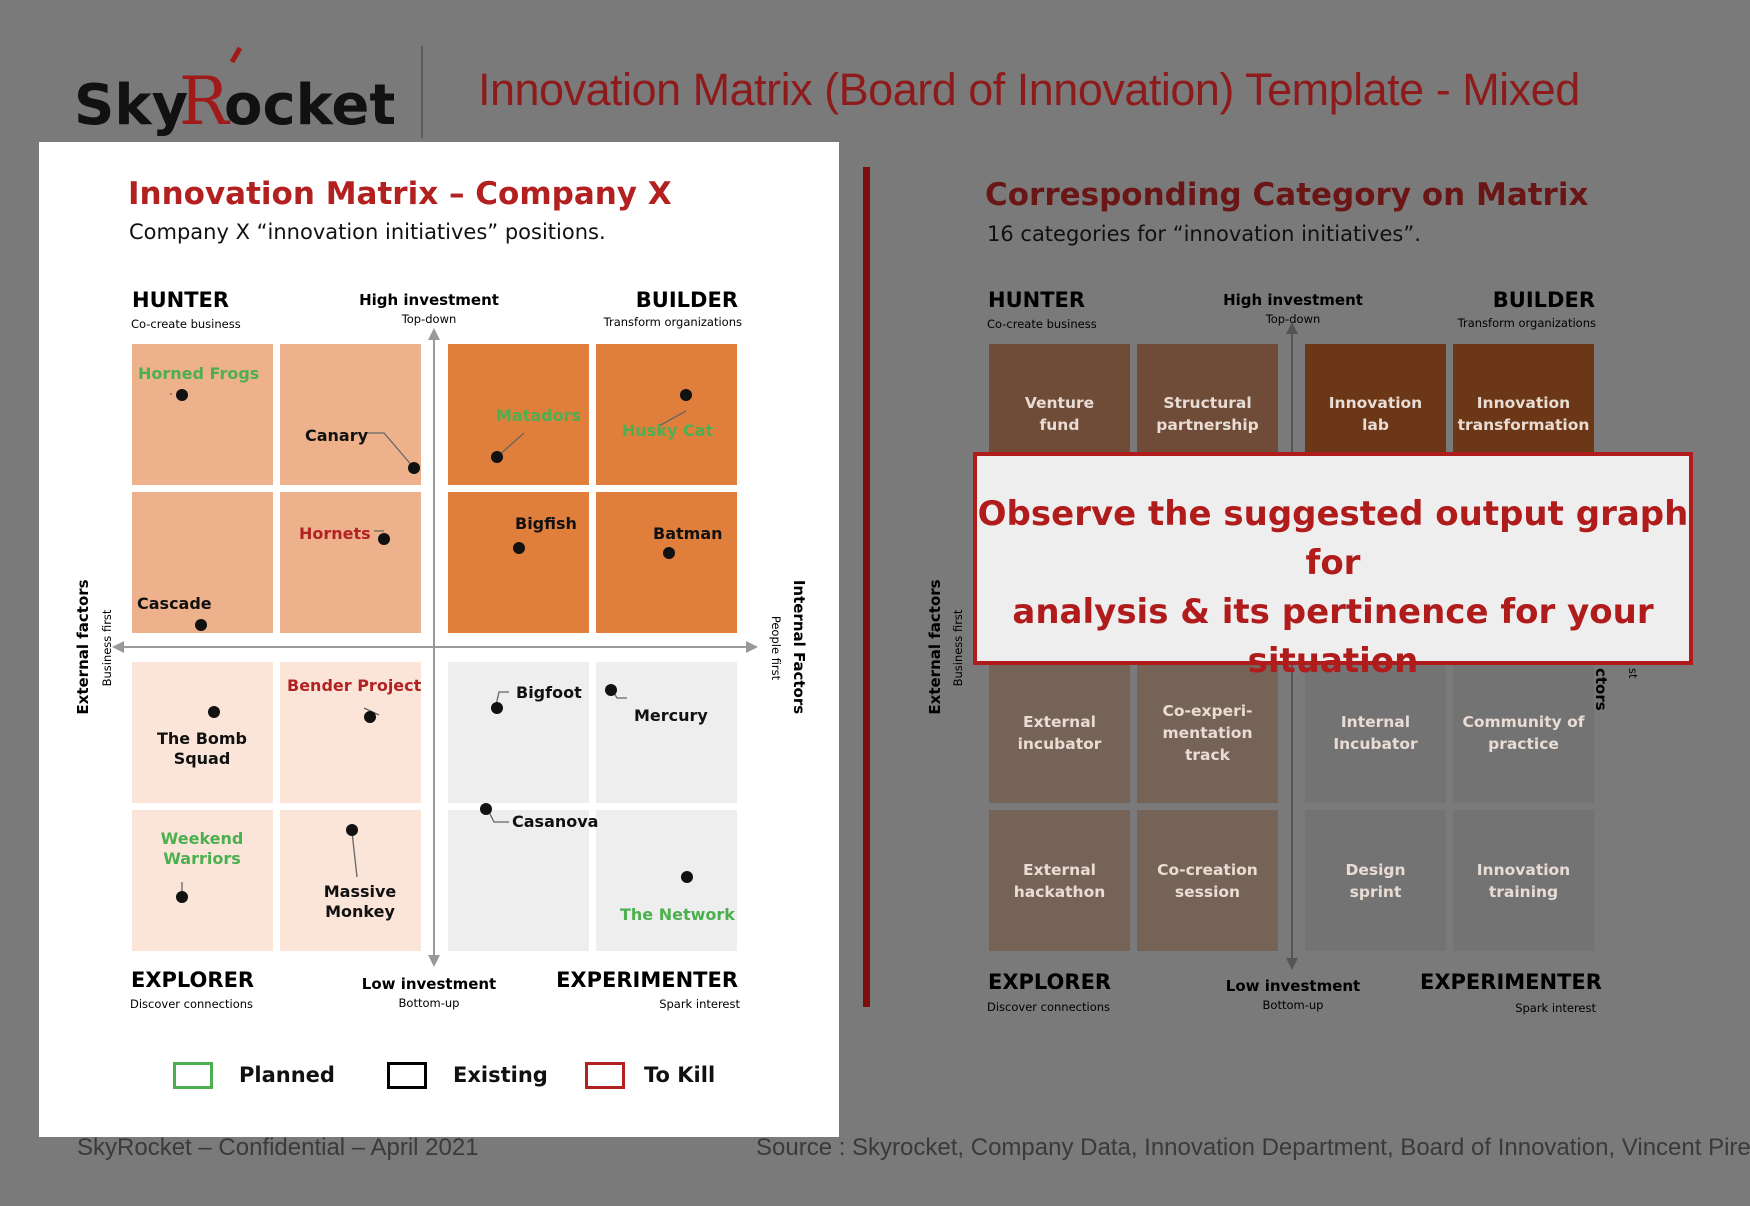  I want to click on right-axis-bottom-label: Low investment, so click(1293, 986).